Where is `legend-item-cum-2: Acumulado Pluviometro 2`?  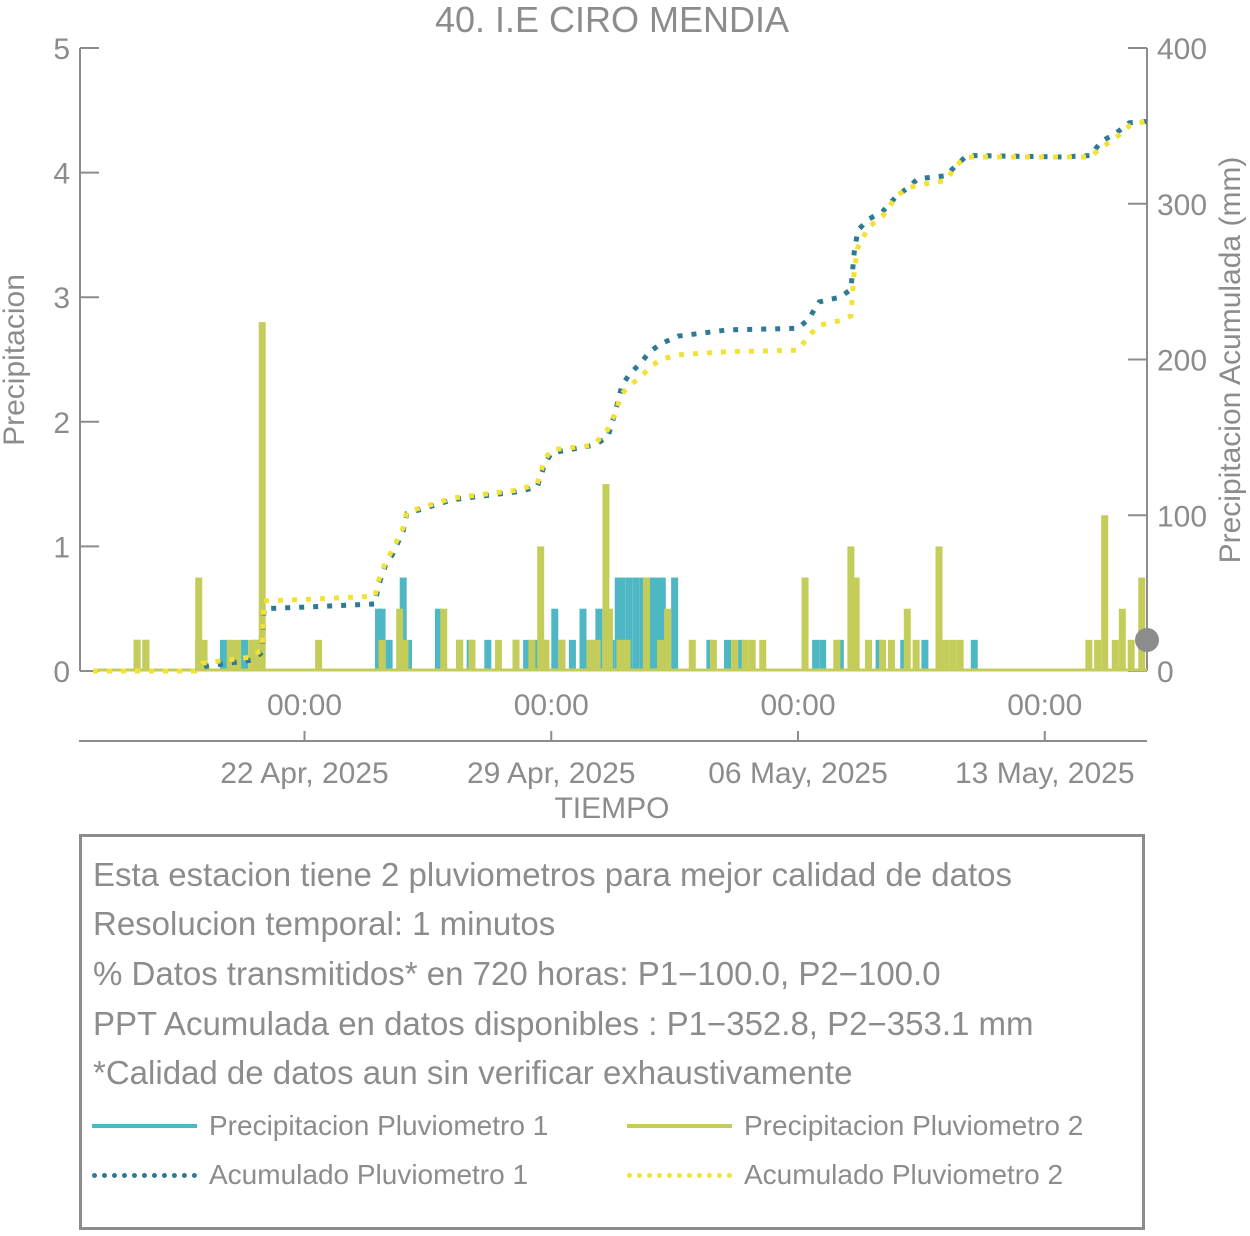 legend-item-cum-2: Acumulado Pluviometro 2 is located at coordinates (877, 1175).